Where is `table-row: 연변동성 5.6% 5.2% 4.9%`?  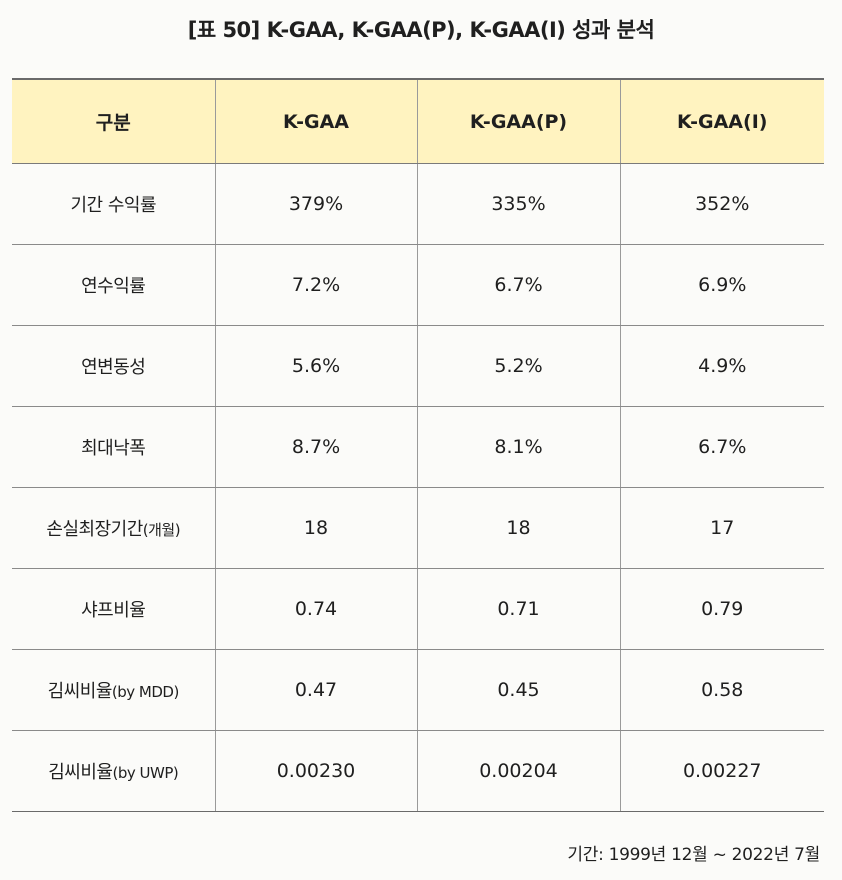
table-row: 연변동성 5.6% 5.2% 4.9% is located at coordinates (418, 366).